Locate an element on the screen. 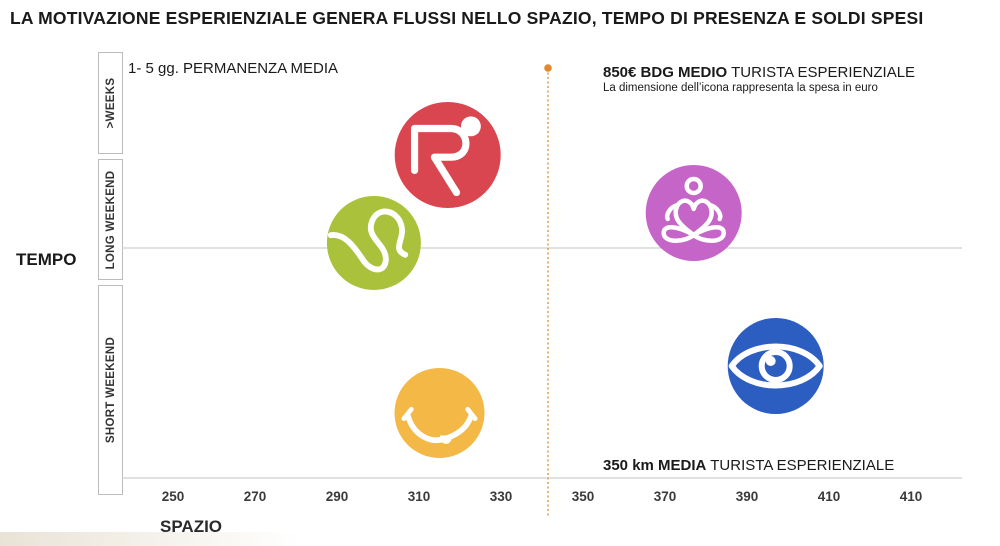 The image size is (1000, 546). person-point is located at coordinates (447, 155).